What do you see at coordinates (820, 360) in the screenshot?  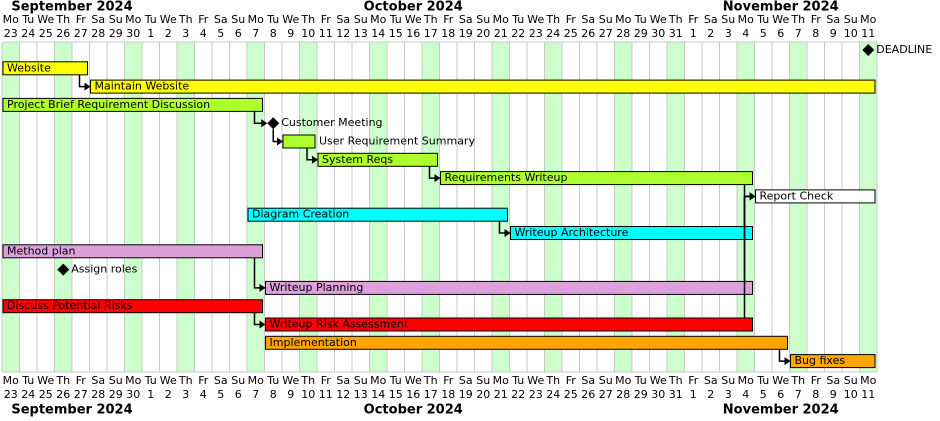 I see `task-label: Bug fixes` at bounding box center [820, 360].